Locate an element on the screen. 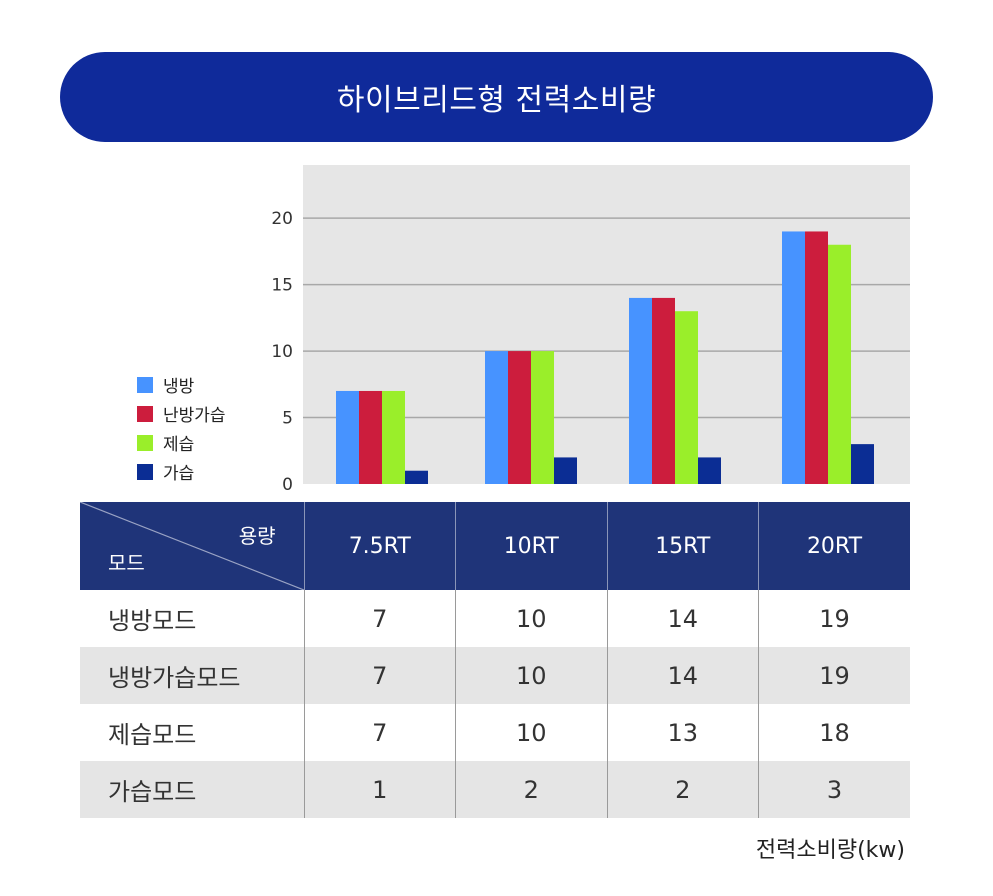  legend-item-dehumidify: 제습 is located at coordinates (181, 442).